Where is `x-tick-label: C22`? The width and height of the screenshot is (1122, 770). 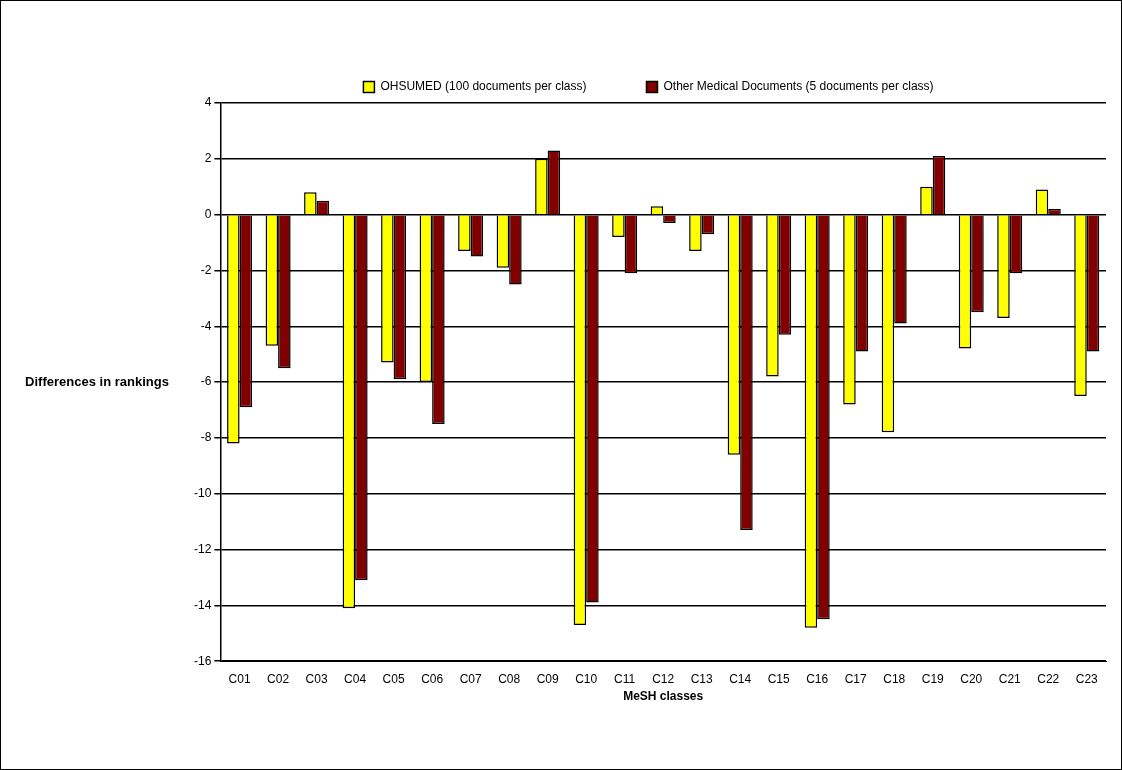
x-tick-label: C22 is located at coordinates (1048, 678).